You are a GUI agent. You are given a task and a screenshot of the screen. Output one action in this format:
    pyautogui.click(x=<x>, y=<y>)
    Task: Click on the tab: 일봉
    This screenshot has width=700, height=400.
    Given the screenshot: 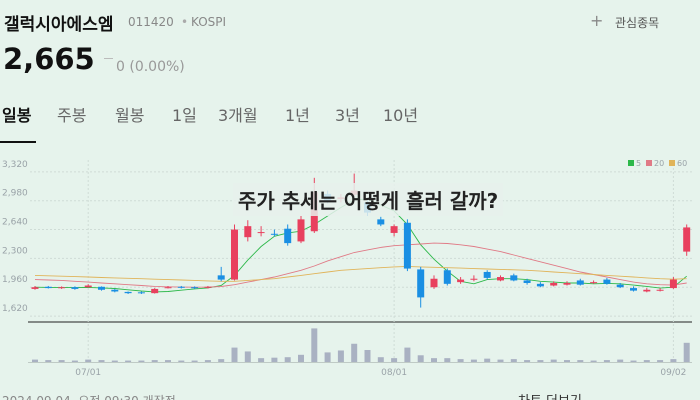 What is the action you would take?
    pyautogui.click(x=17, y=115)
    